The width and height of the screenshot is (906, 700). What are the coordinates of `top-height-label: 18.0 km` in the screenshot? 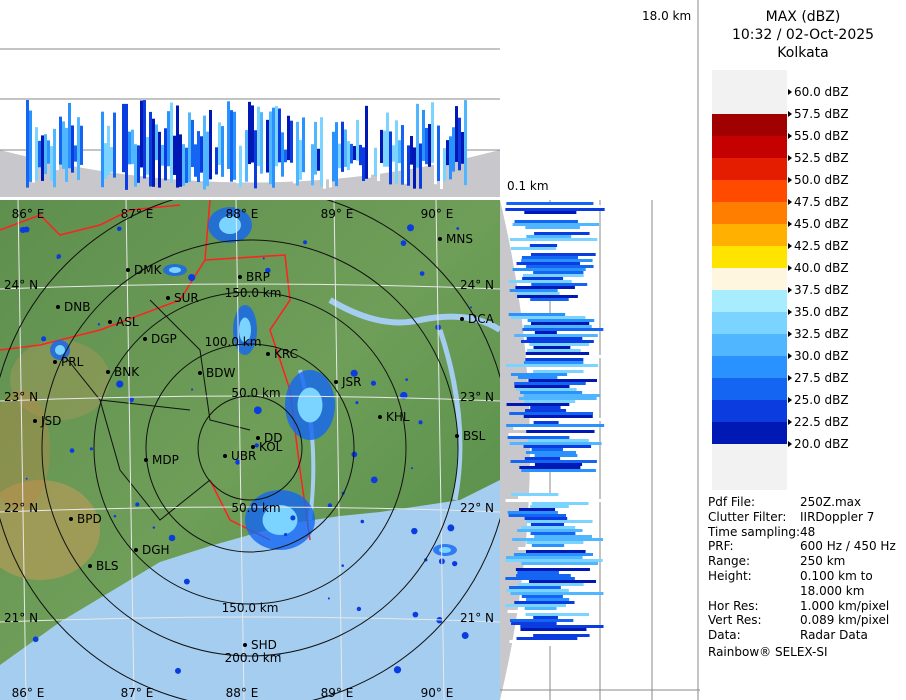 It's located at (666, 16).